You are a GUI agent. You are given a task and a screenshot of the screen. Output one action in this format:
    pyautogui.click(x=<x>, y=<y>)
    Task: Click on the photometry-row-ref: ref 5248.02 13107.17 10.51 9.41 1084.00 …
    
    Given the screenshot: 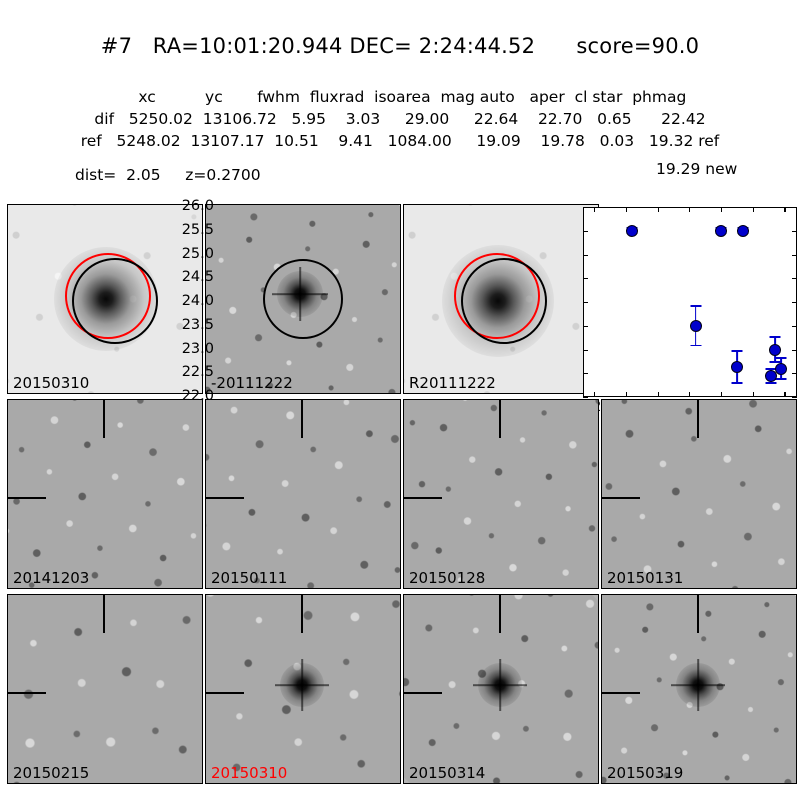 What is the action you would take?
    pyautogui.click(x=400, y=141)
    